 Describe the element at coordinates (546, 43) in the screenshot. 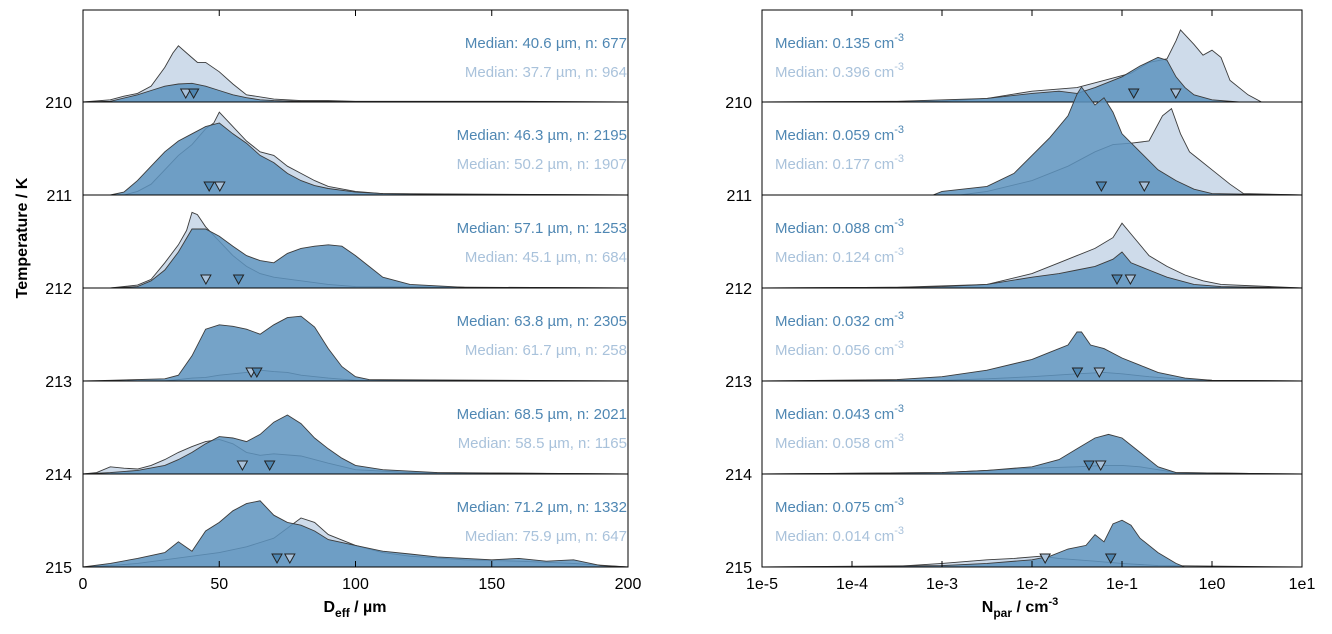

I see `dark-median-annotation: Median: 40.6 µm, n: 677` at that location.